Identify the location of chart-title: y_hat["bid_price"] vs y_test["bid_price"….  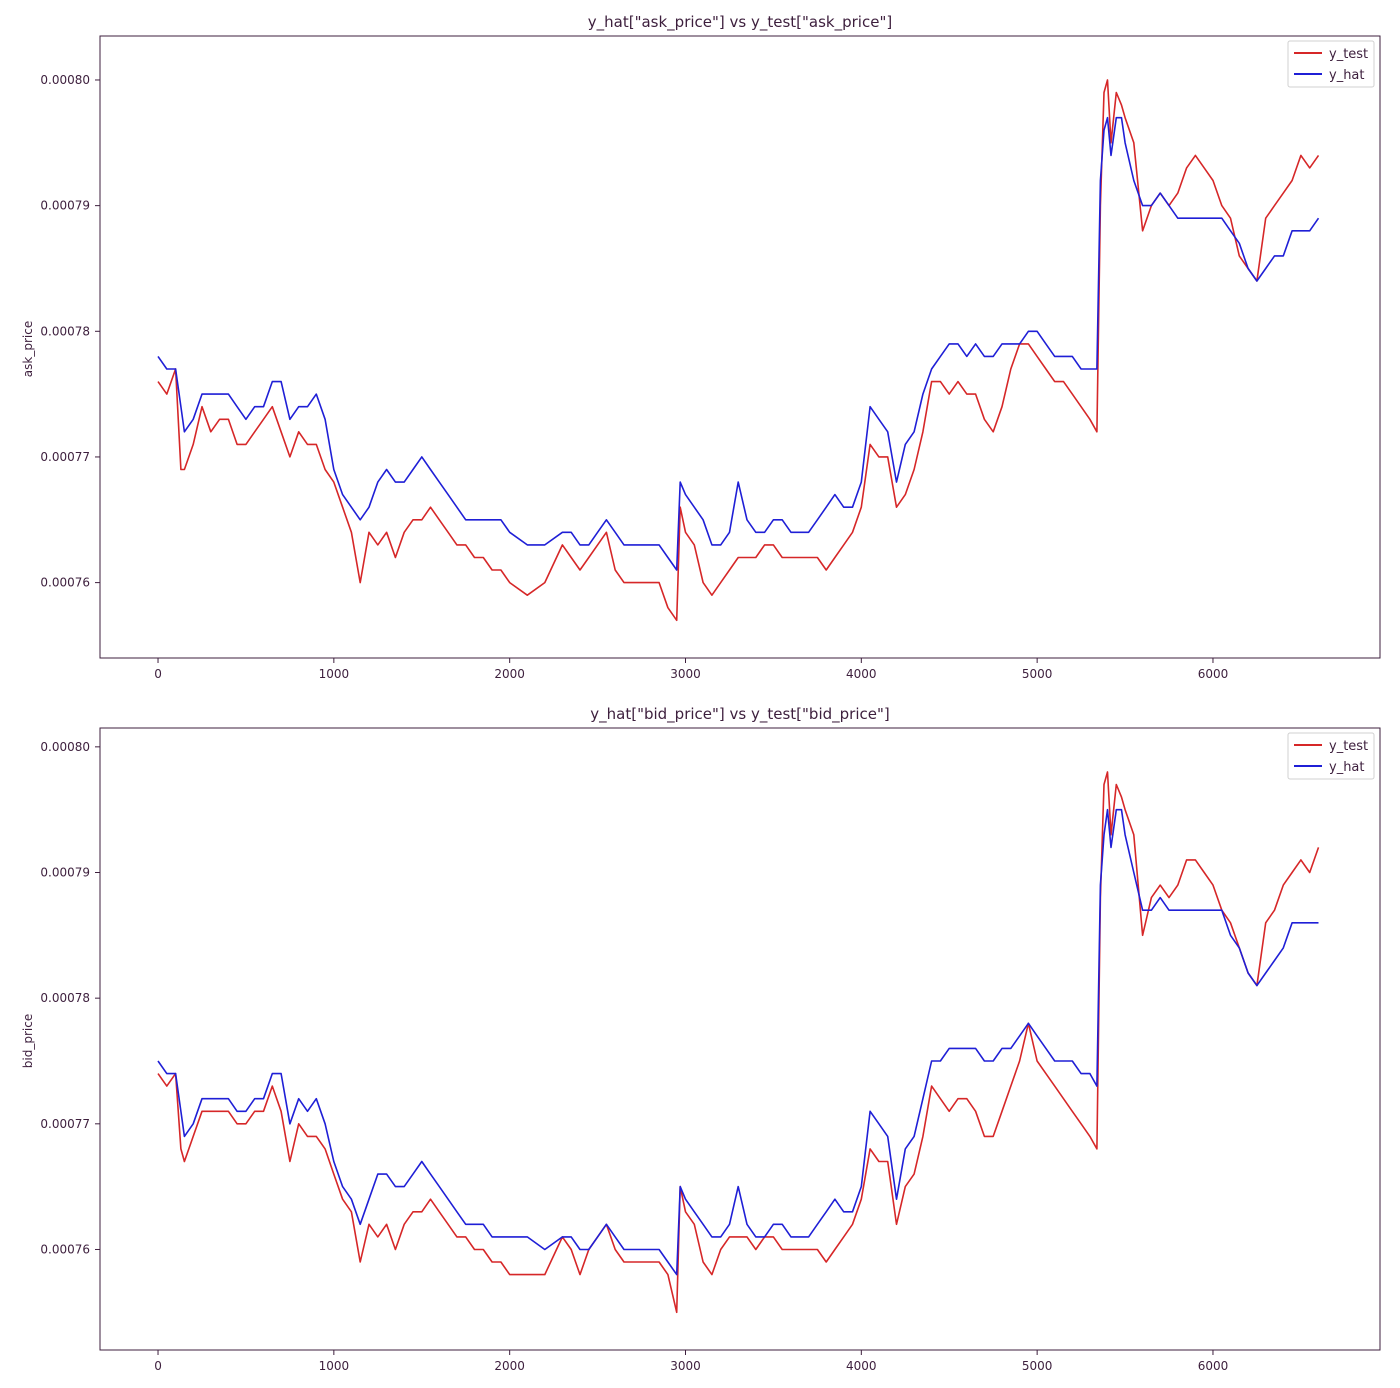
(739, 714).